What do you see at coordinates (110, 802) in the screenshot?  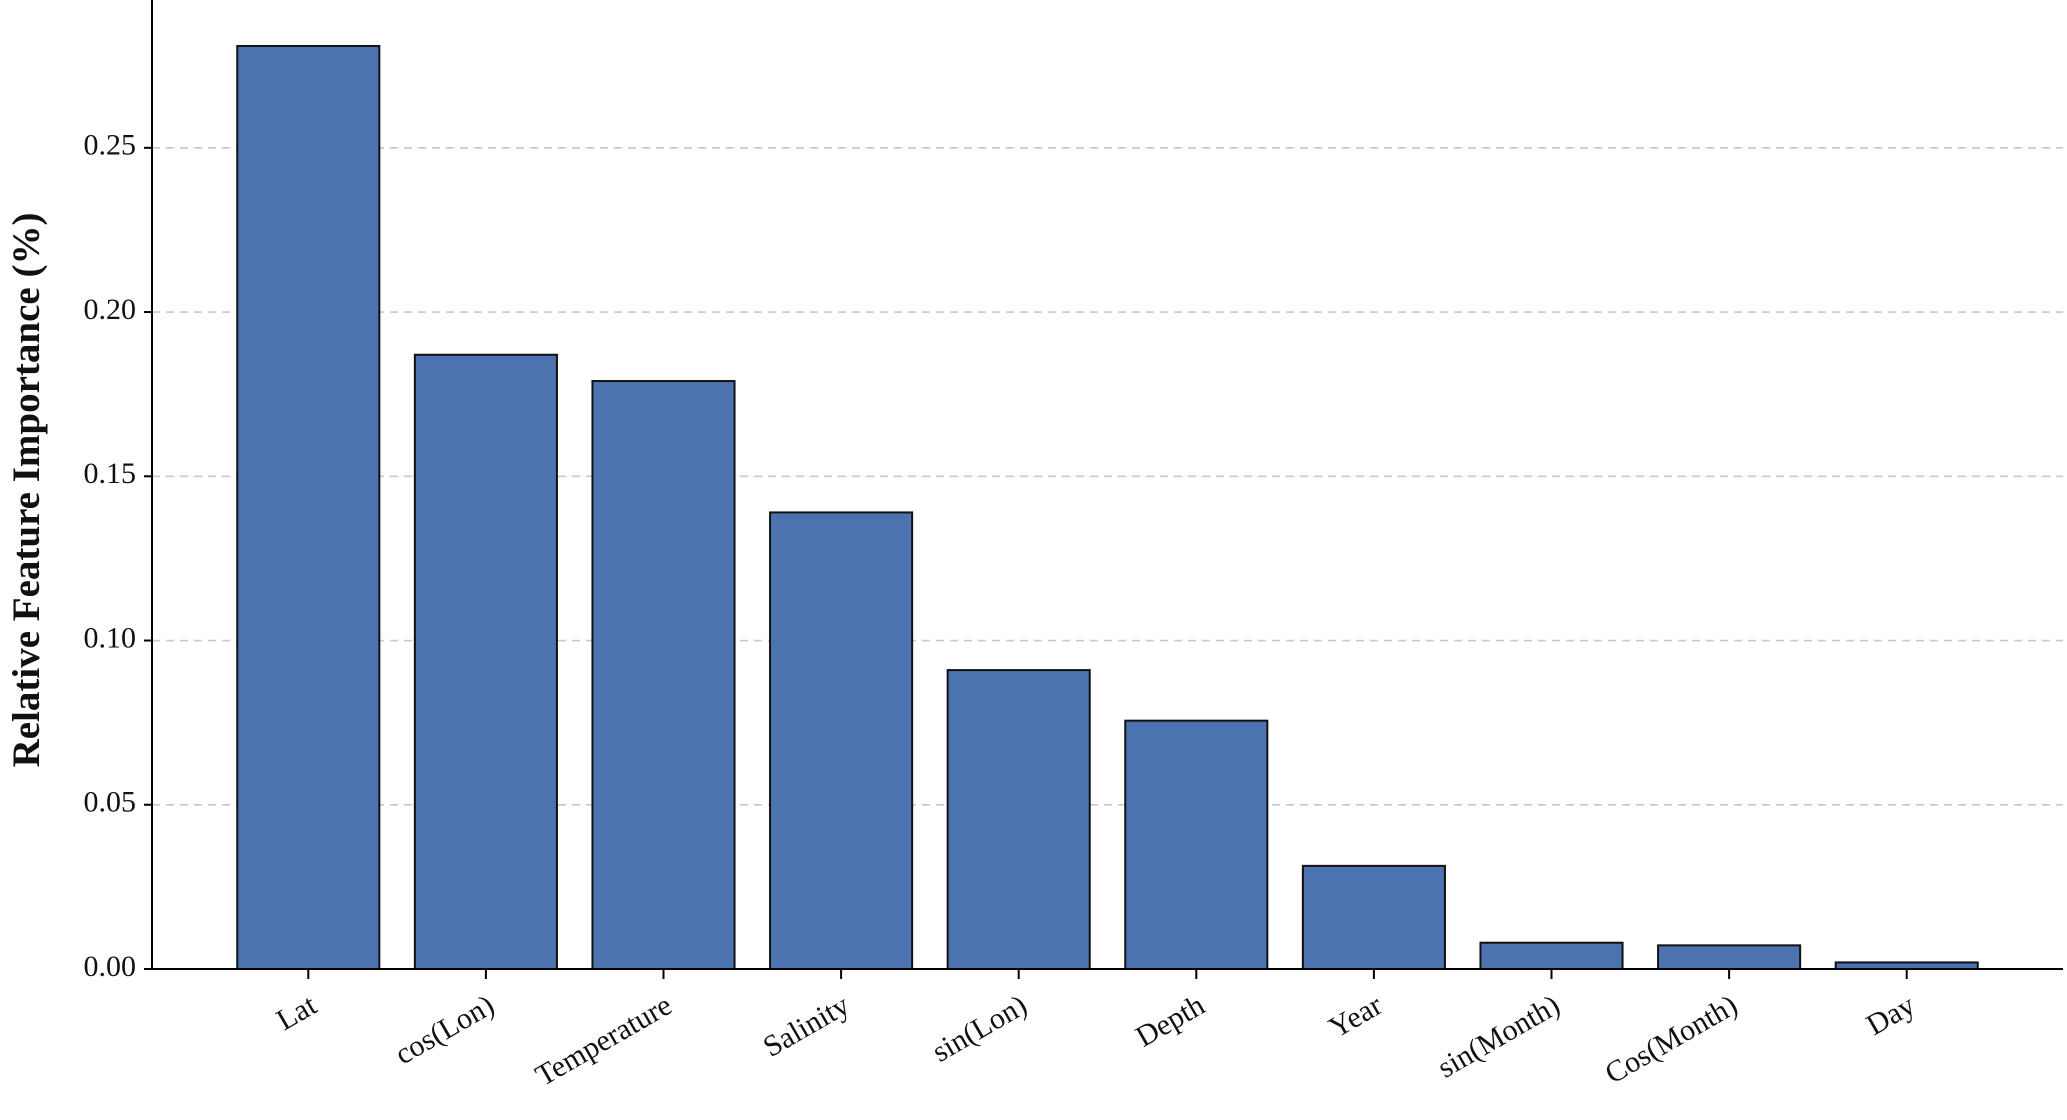 I see `y-tick-label: 0.05` at bounding box center [110, 802].